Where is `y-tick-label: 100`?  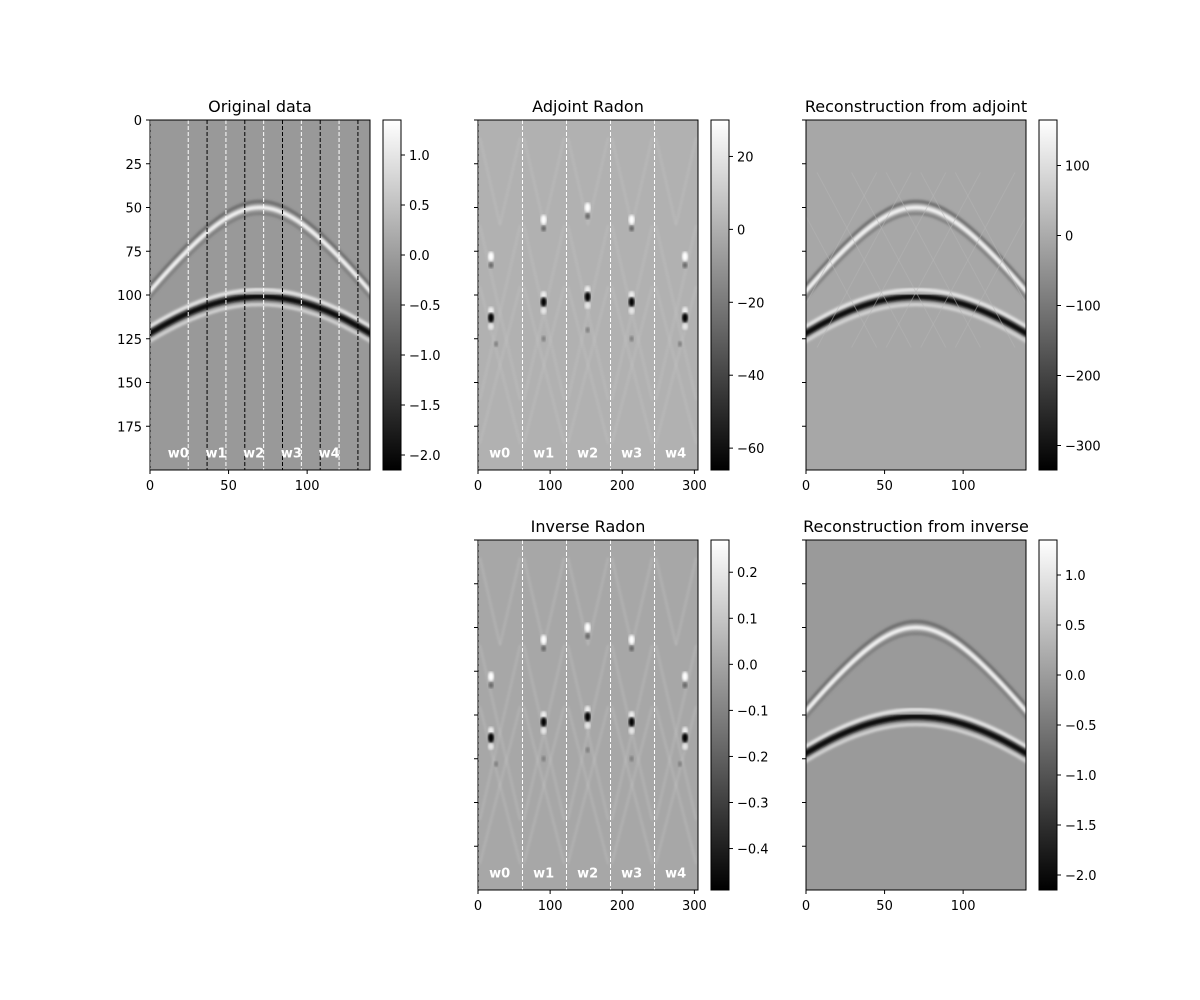
y-tick-label: 100 is located at coordinates (129, 296).